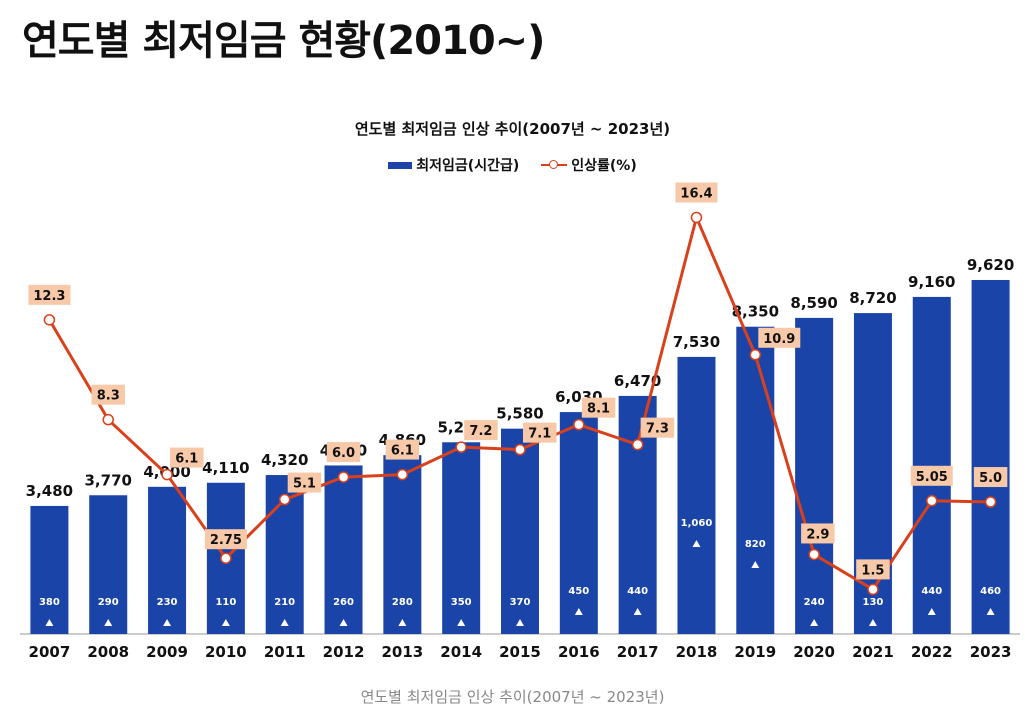 The height and width of the screenshot is (718, 1025). What do you see at coordinates (638, 652) in the screenshot?
I see `x-tick-label: 2017` at bounding box center [638, 652].